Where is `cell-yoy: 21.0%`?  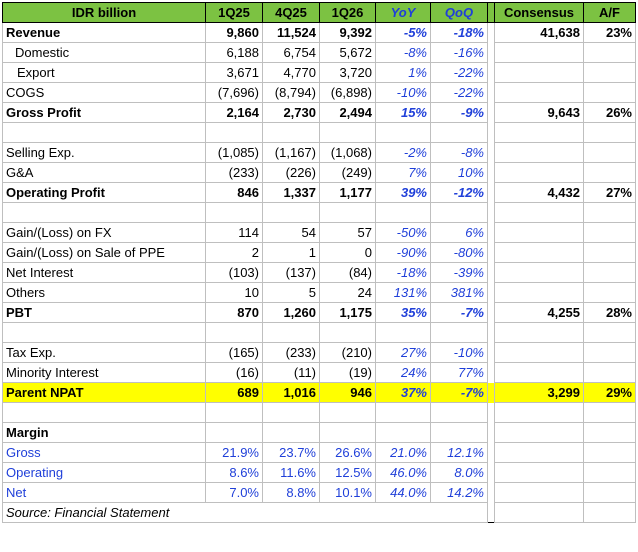 cell-yoy: 21.0% is located at coordinates (403, 452).